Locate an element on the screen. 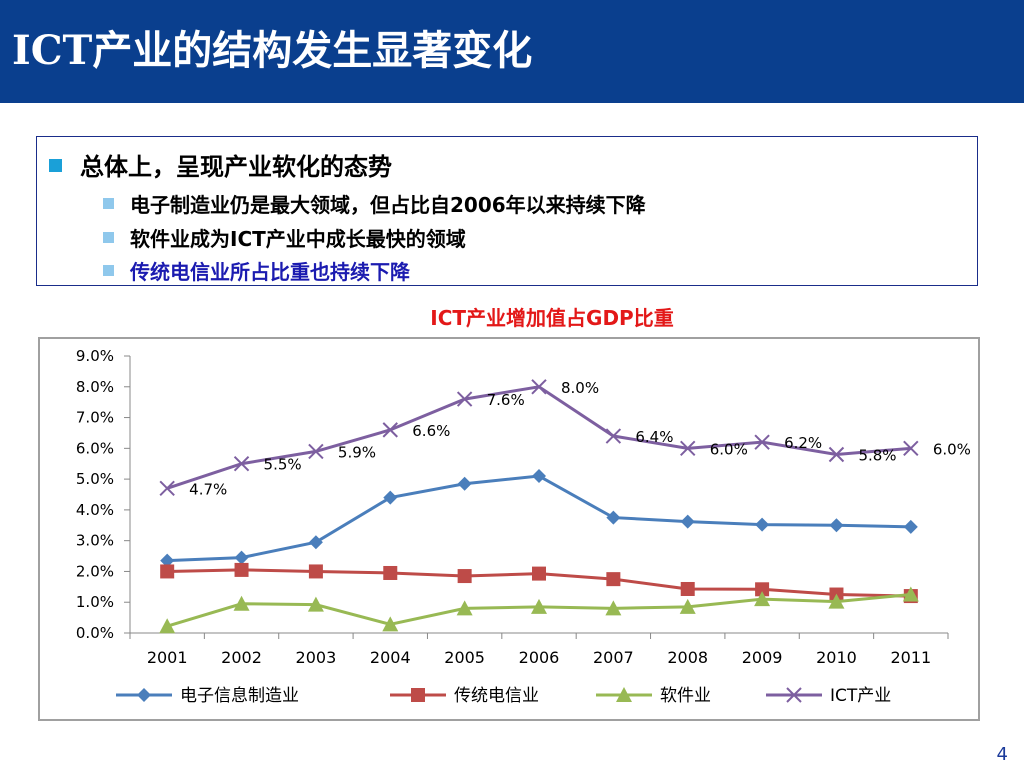  chart-title: ICT产业增加值占GDP比重 is located at coordinates (552, 318).